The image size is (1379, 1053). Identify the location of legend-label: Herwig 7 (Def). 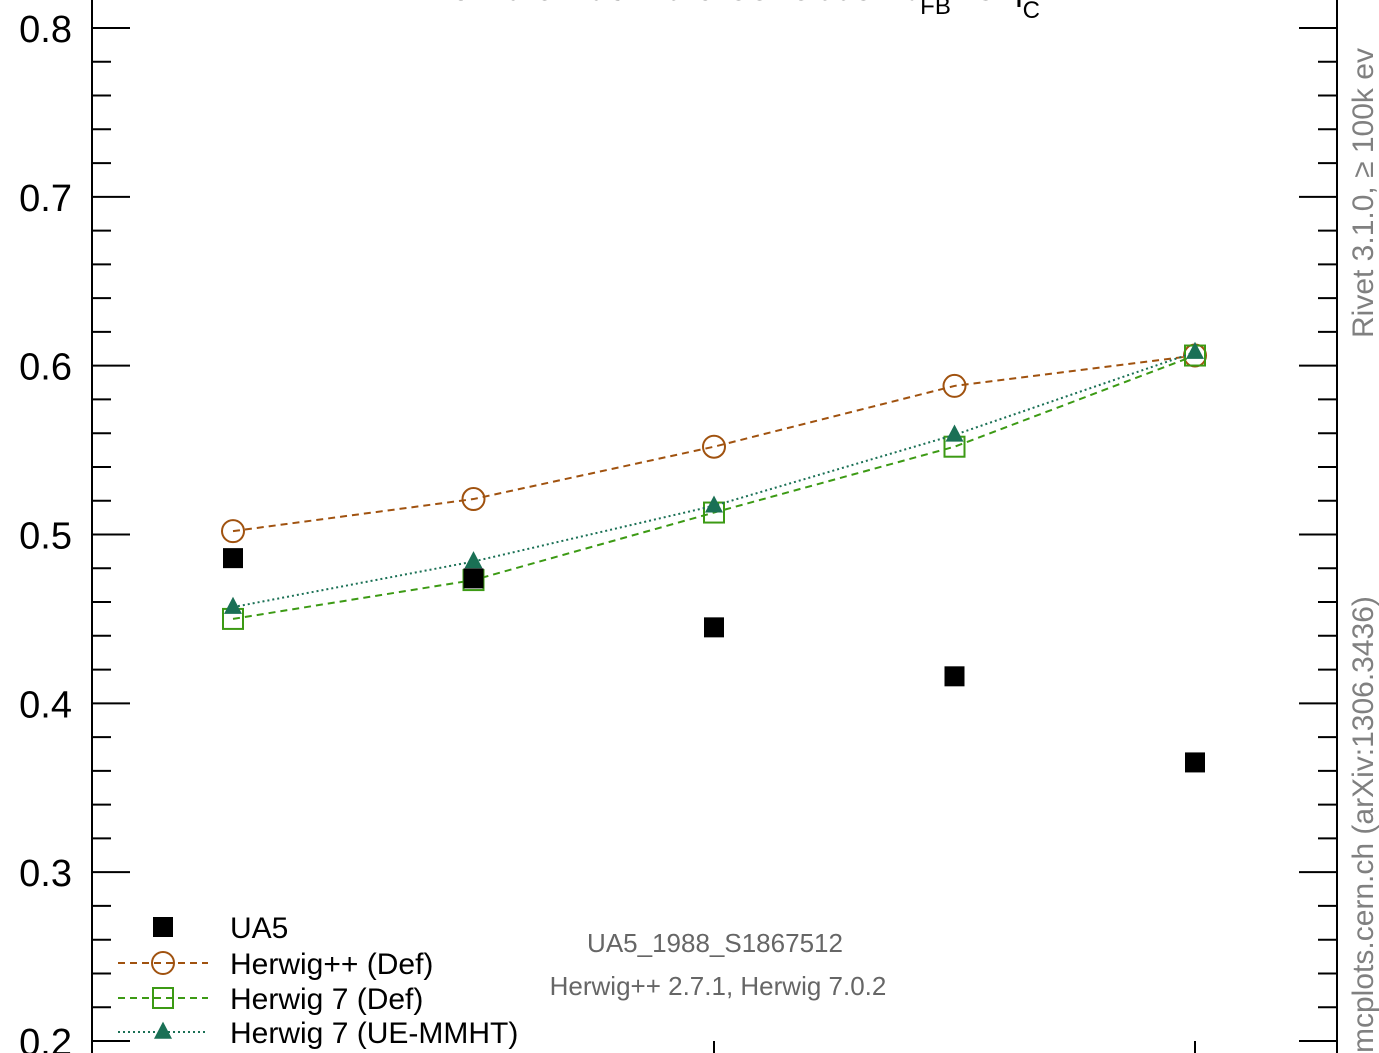
(326, 999).